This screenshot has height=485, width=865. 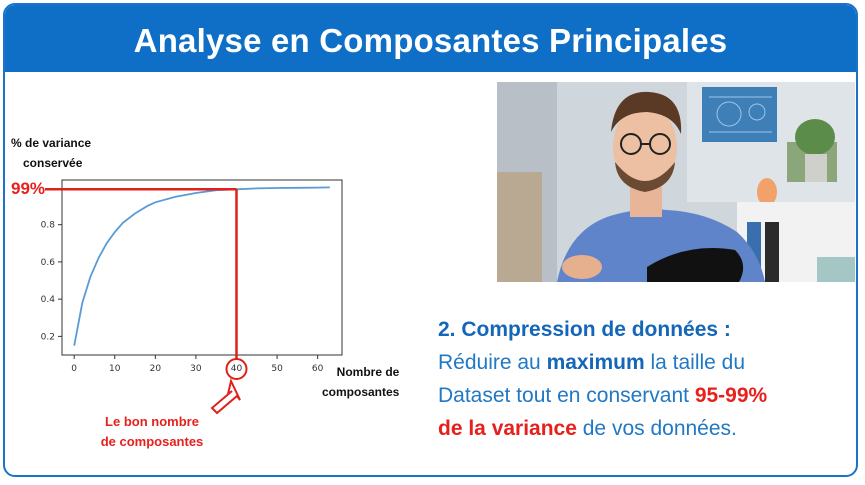 What do you see at coordinates (51, 153) in the screenshot?
I see `y-axis-label: % de variance conservée` at bounding box center [51, 153].